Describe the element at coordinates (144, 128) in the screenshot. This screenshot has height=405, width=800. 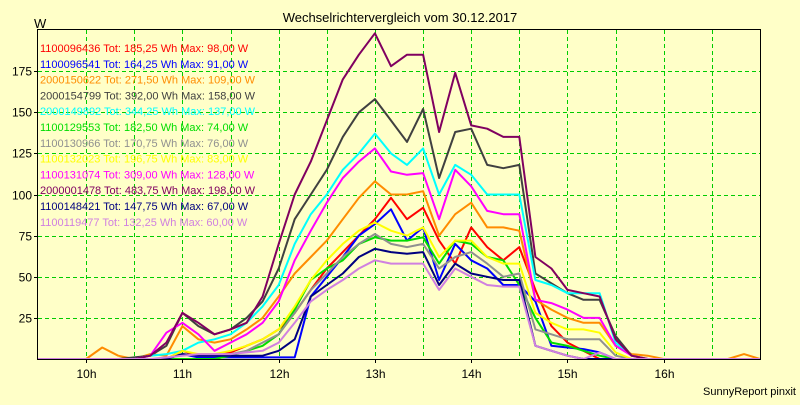
I see `legend-entry-1100129553: 1100129553 Tot: 182,50 Wh Max: 74,00 W` at that location.